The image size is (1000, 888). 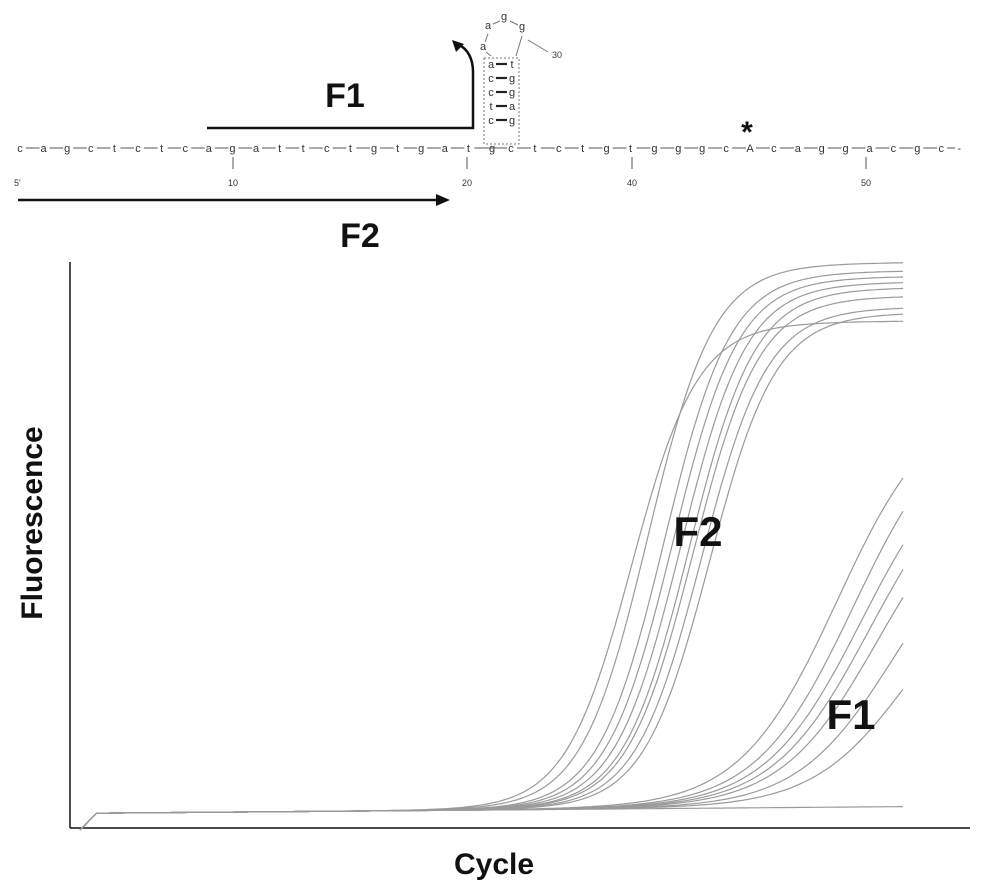 What do you see at coordinates (549, 172) in the screenshot?
I see `position-ticks: 10 20 40 50` at bounding box center [549, 172].